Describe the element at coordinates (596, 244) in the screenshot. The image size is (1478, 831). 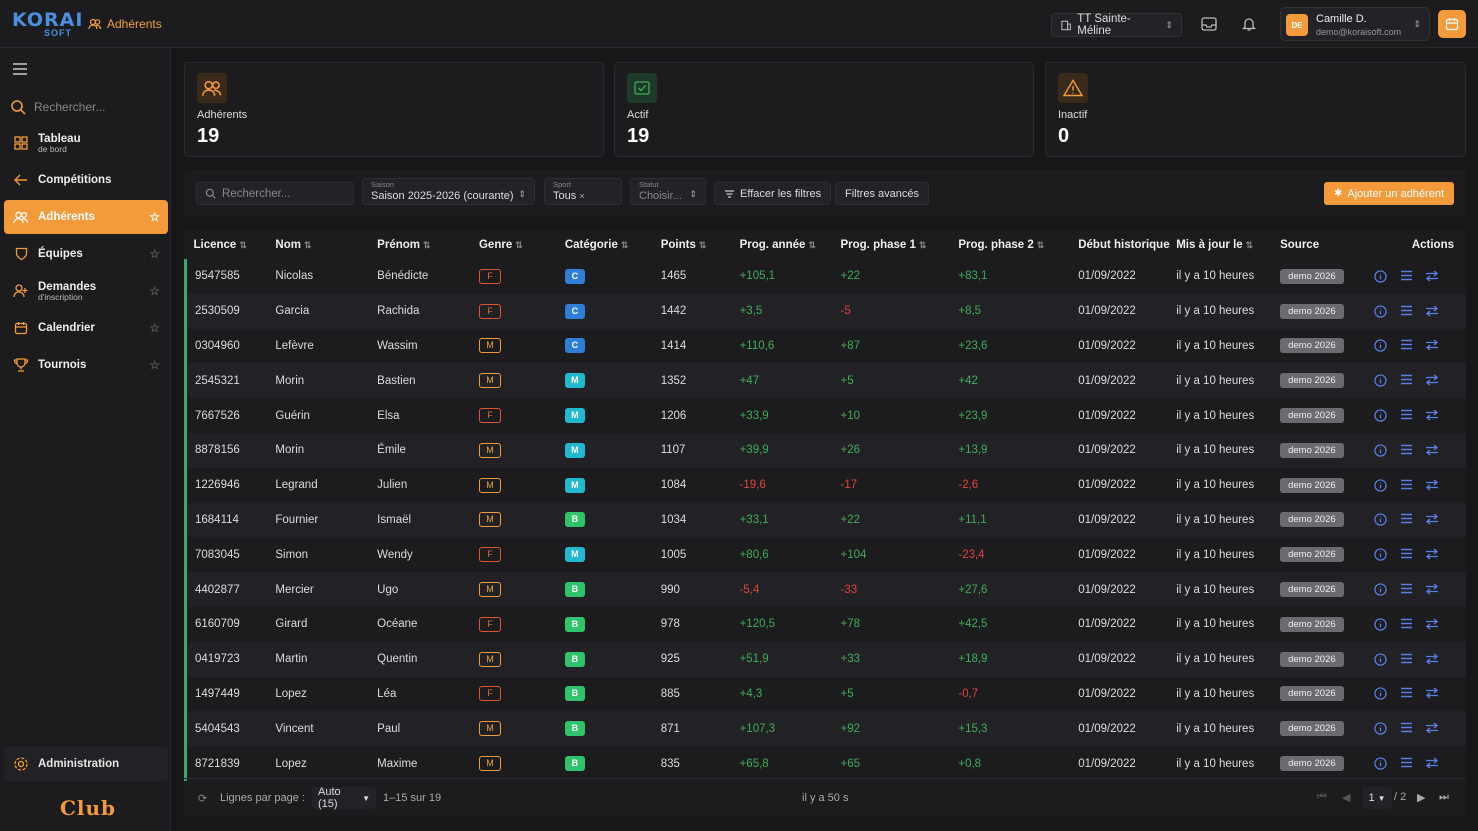
I see `column-header: Catégorie ⇅` at that location.